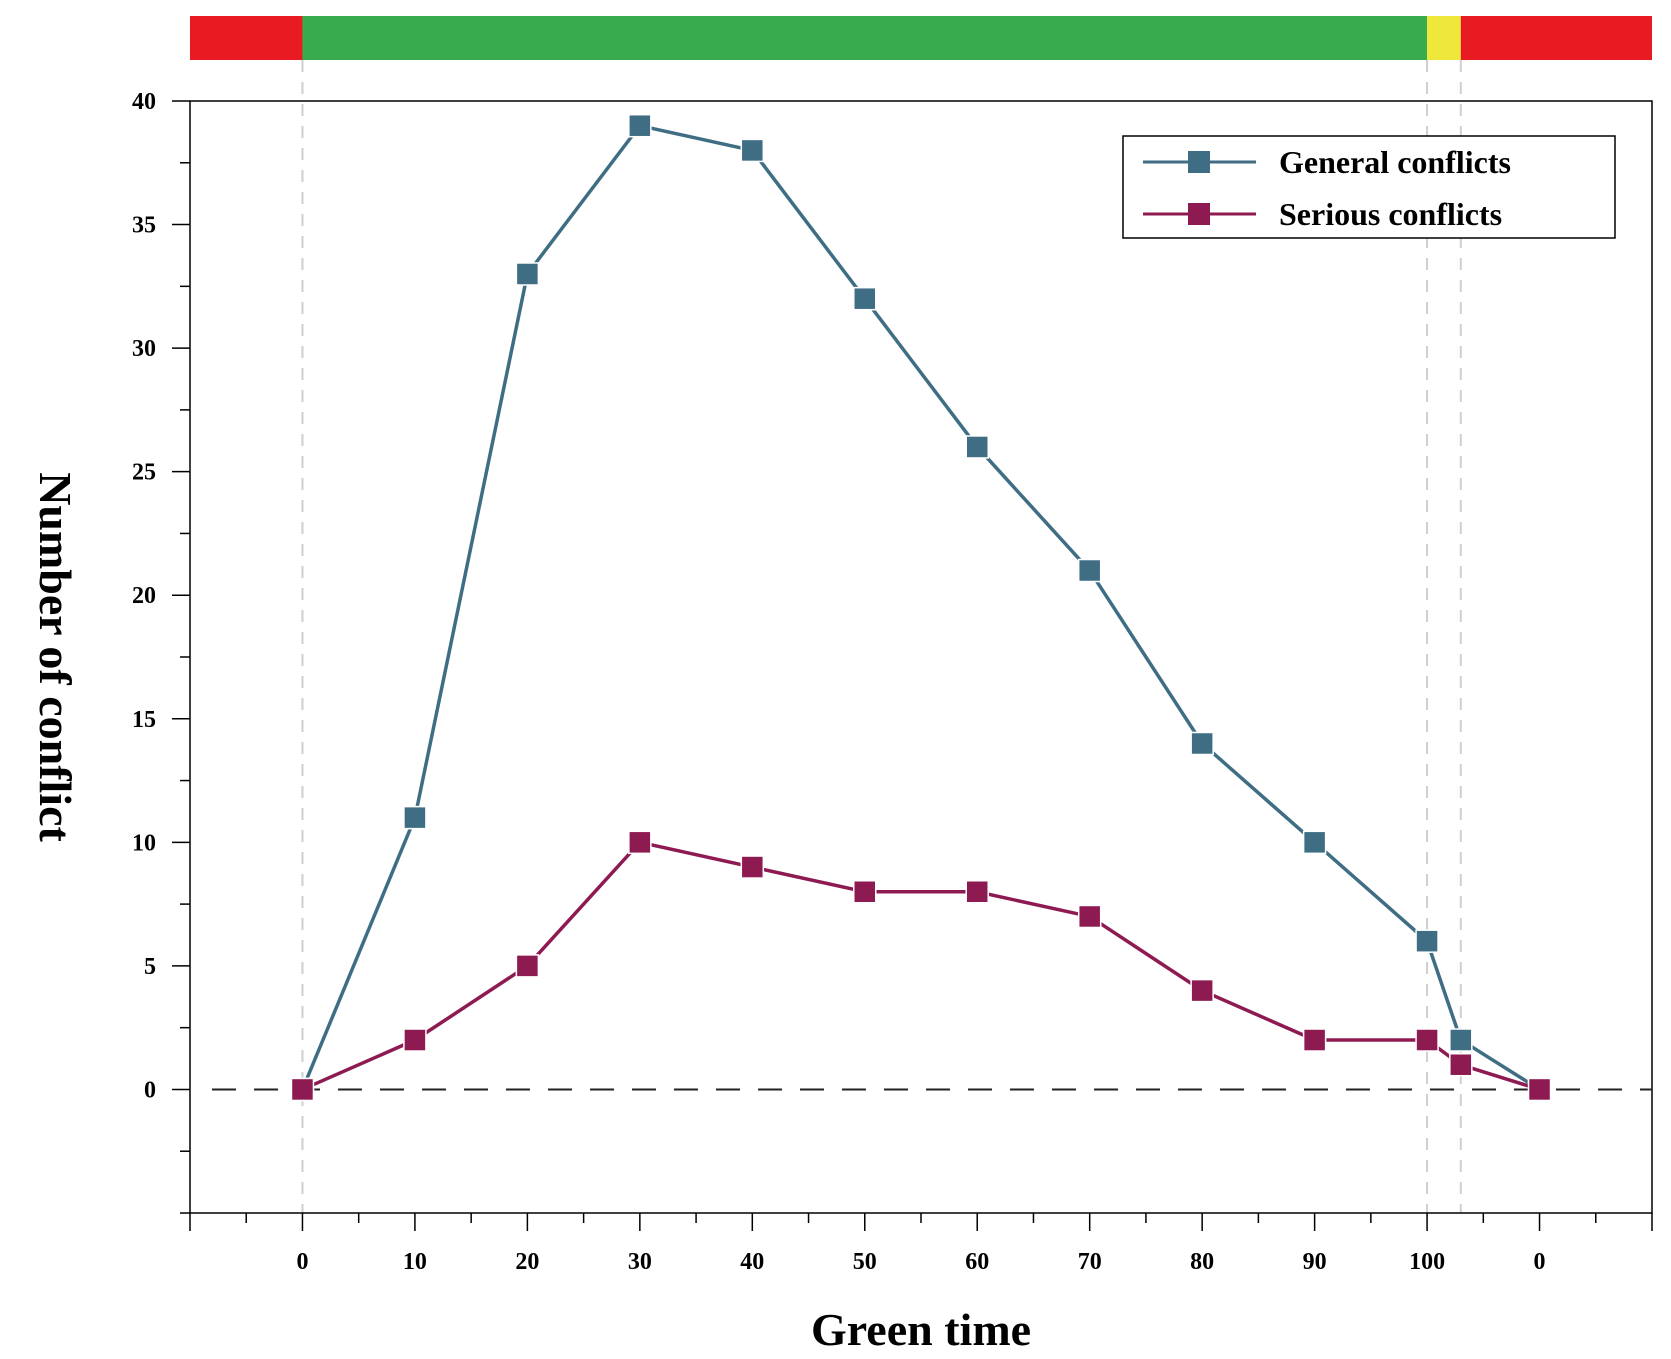 The image size is (1671, 1359). I want to click on series-line, so click(921, 966).